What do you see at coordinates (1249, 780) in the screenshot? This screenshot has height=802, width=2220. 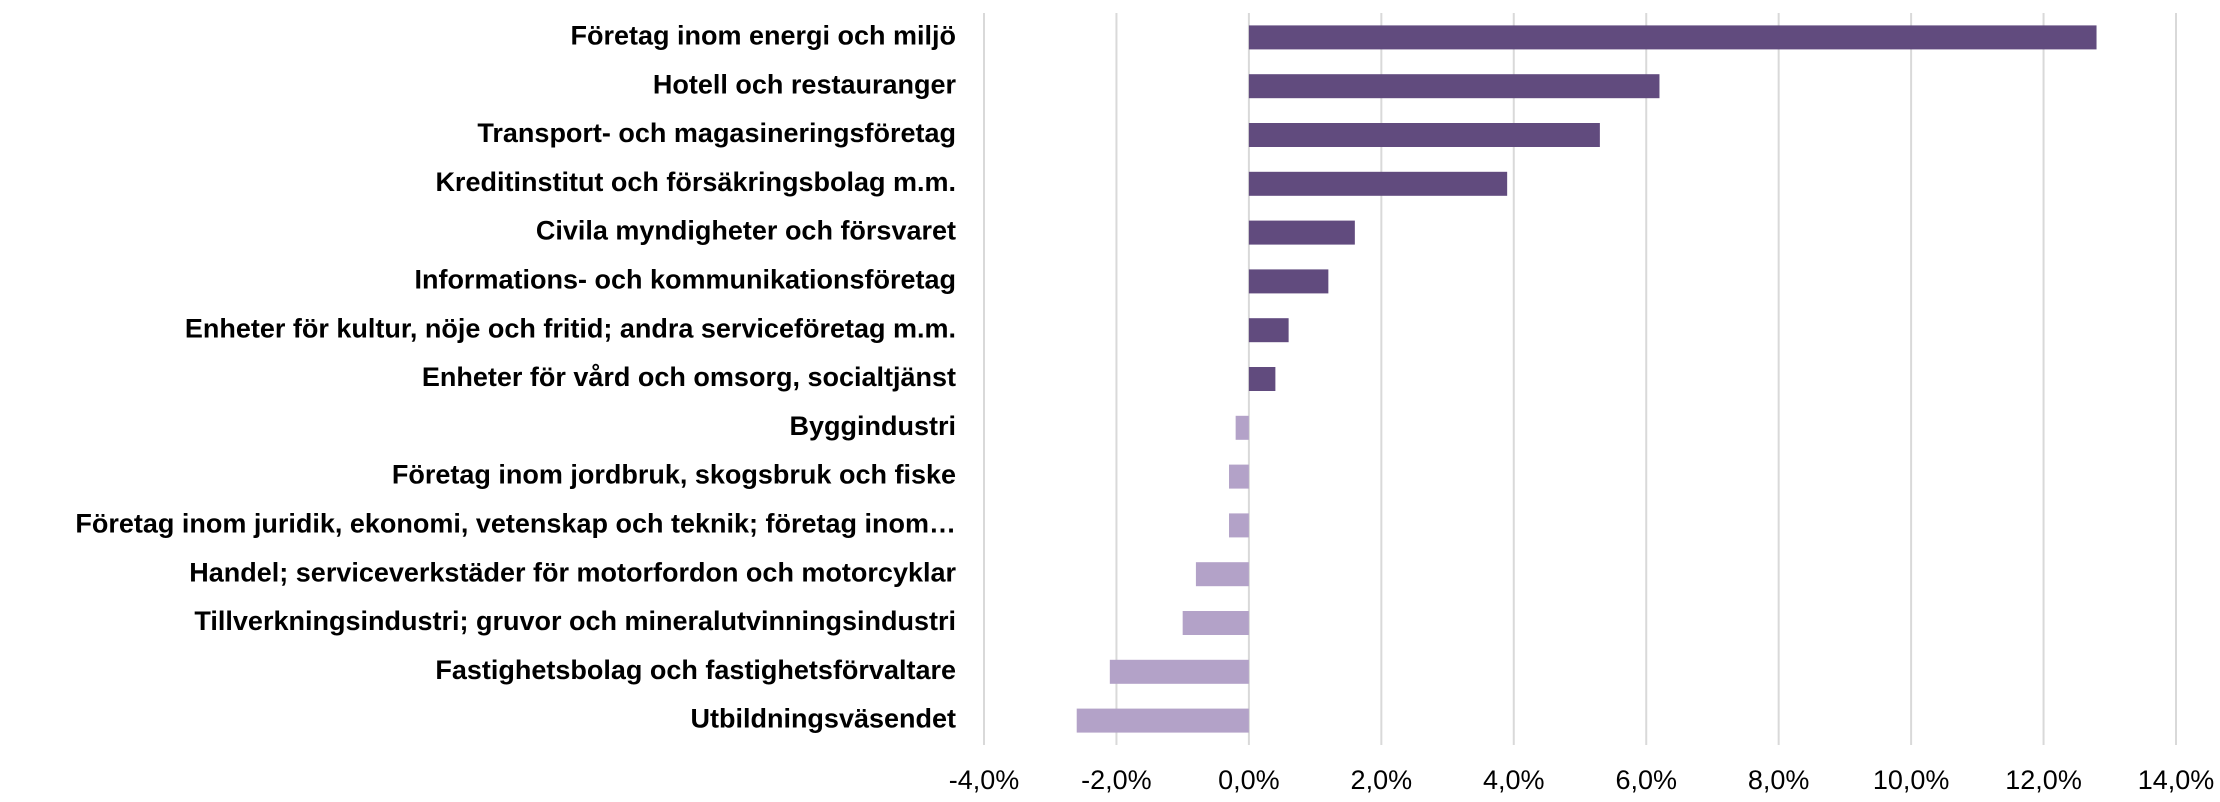 I see `x-tick-label: 0,0%` at bounding box center [1249, 780].